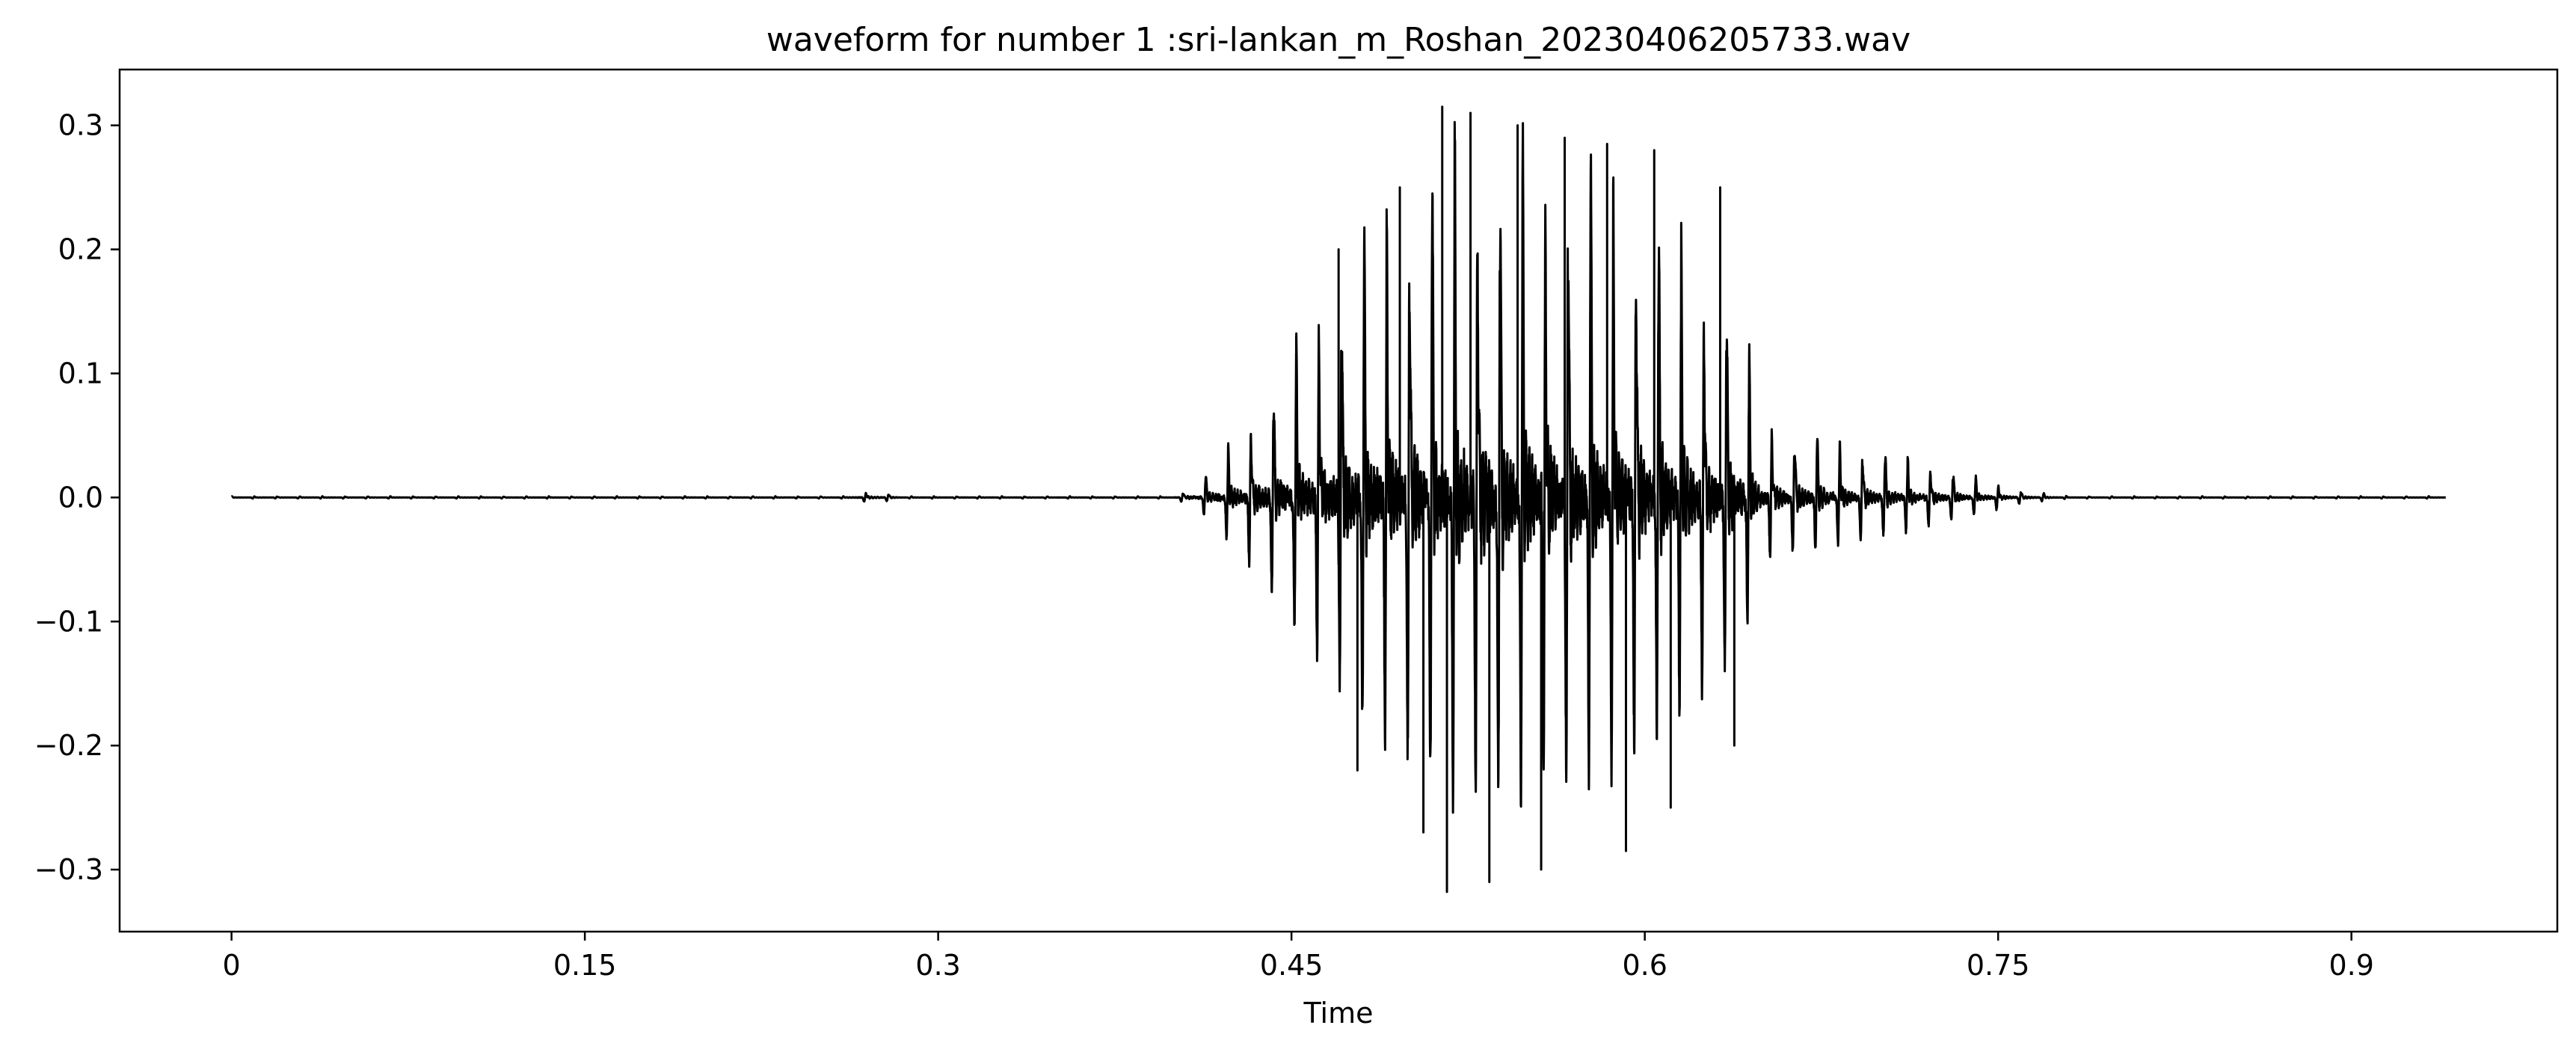 Image resolution: width=2576 pixels, height=1052 pixels. I want to click on y-tick-label: 0.2, so click(80, 249).